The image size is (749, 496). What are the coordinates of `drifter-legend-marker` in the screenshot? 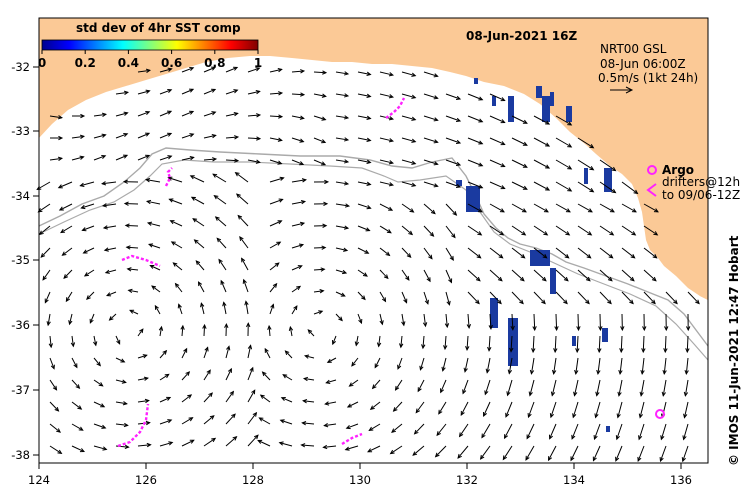 It's located at (651, 190).